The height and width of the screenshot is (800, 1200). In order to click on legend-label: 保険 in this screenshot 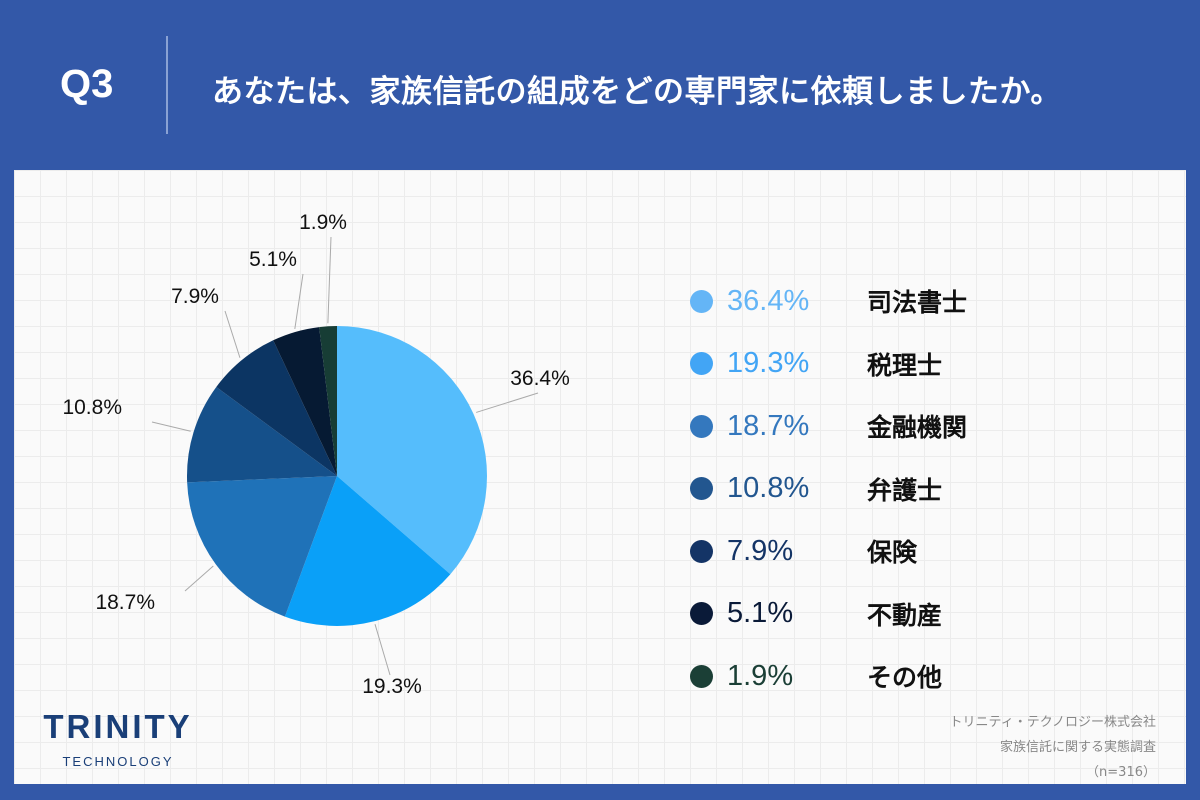, I will do `click(892, 553)`.